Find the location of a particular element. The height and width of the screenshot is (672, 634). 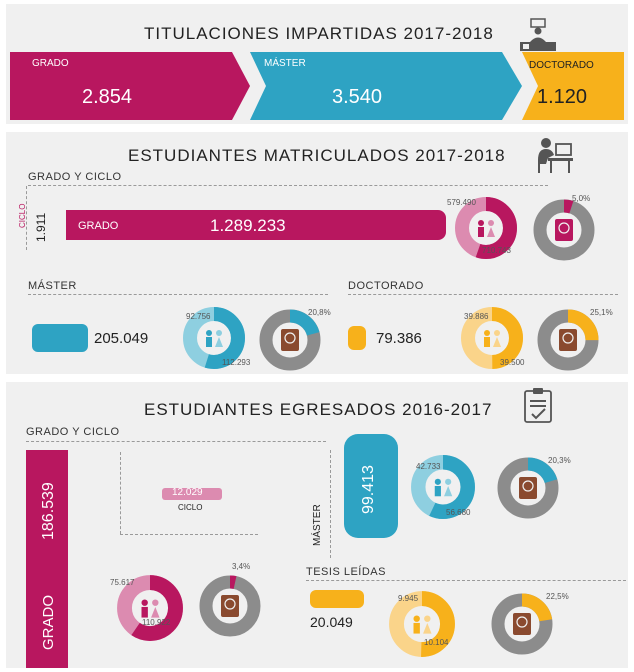

doctorado-gender-donut is located at coordinates (492, 338).